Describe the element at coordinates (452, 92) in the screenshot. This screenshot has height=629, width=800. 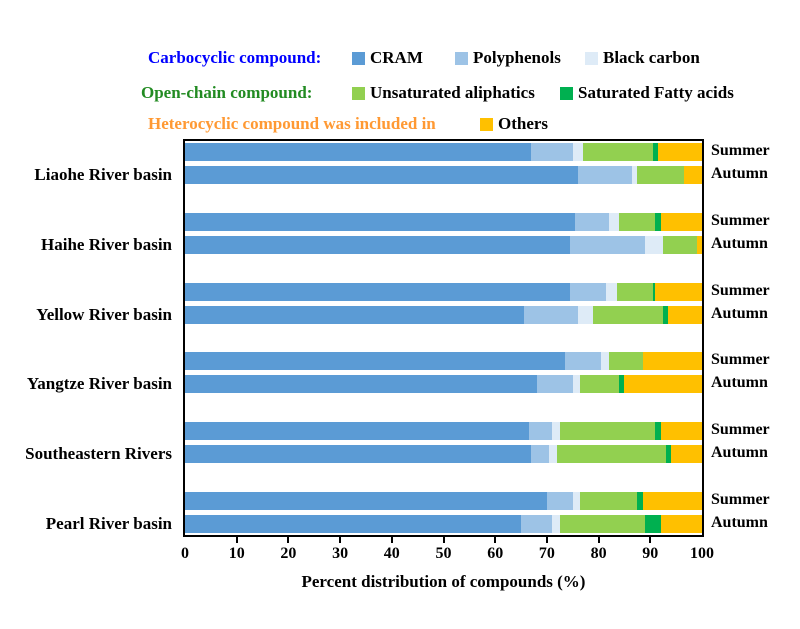
I see `legend-item-label: Unsaturated aliphatics` at that location.